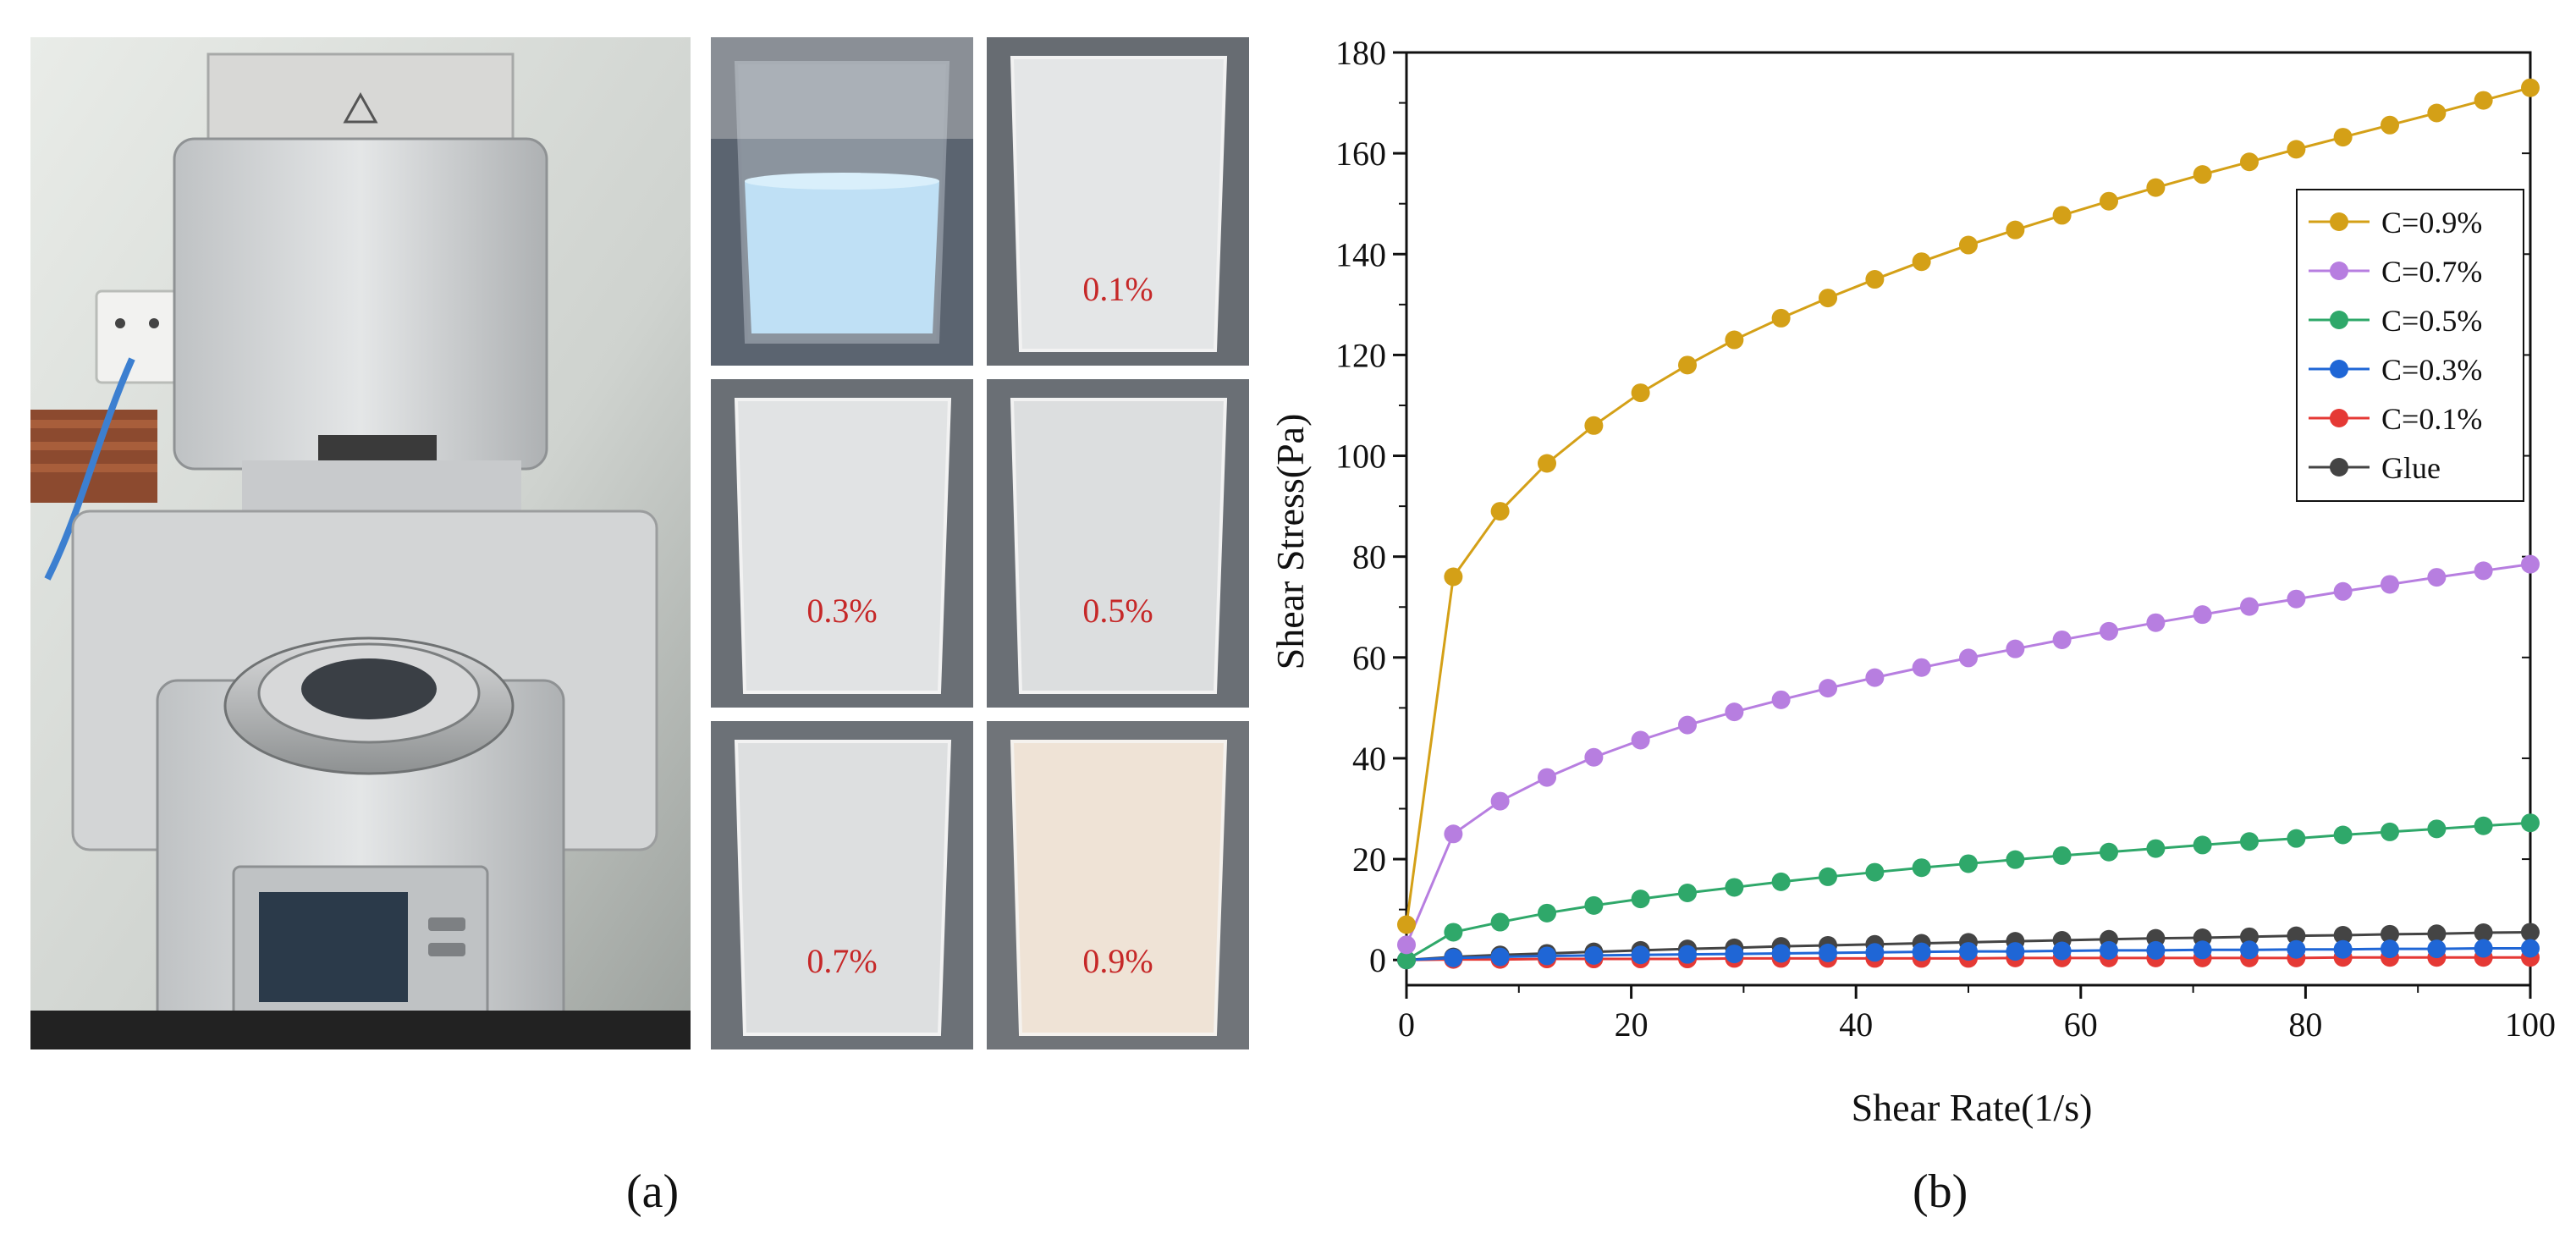 This screenshot has width=2576, height=1256. I want to click on x-tick-label: 0, so click(1406, 1024).